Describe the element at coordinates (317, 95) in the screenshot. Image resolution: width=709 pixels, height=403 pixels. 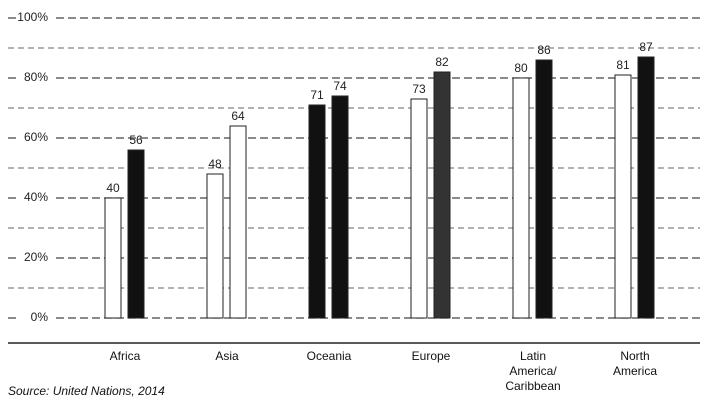
I see `value-label: 71` at that location.